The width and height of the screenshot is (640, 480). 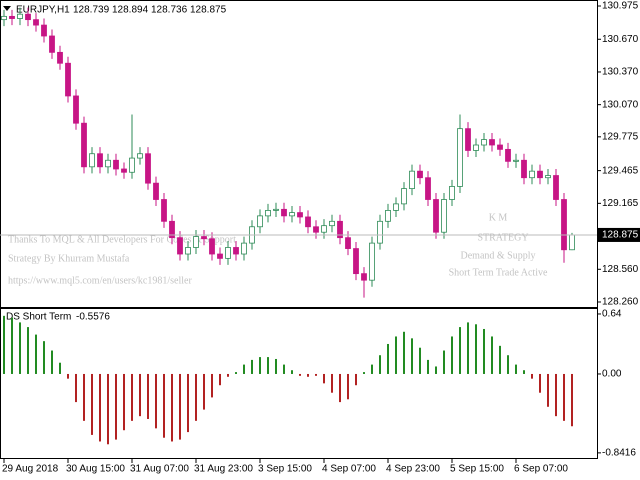 What do you see at coordinates (620, 302) in the screenshot?
I see `y-tick-label: 128.260` at bounding box center [620, 302].